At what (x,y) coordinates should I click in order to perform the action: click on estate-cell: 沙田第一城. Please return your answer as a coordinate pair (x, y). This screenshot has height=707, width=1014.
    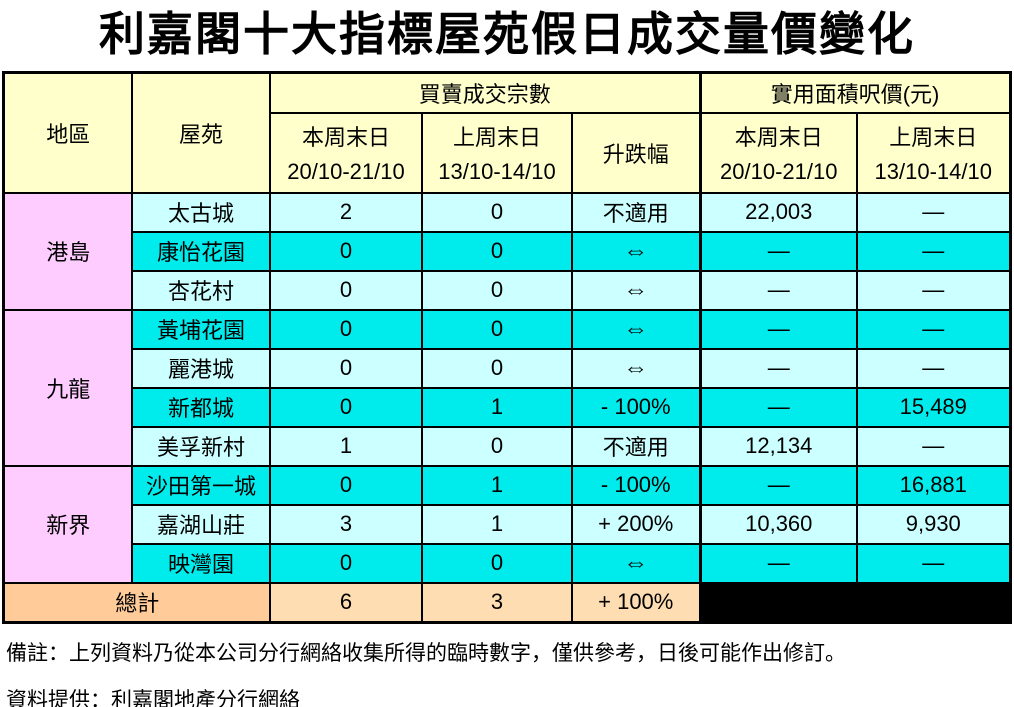
    Looking at the image, I should click on (200, 485).